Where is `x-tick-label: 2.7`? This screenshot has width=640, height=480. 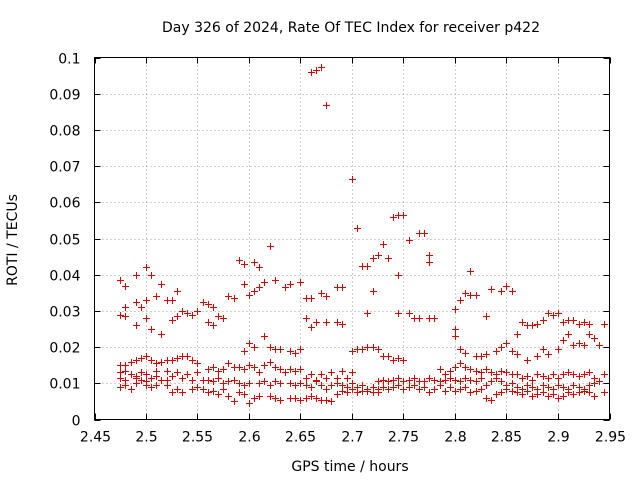 x-tick-label: 2.7 is located at coordinates (352, 438).